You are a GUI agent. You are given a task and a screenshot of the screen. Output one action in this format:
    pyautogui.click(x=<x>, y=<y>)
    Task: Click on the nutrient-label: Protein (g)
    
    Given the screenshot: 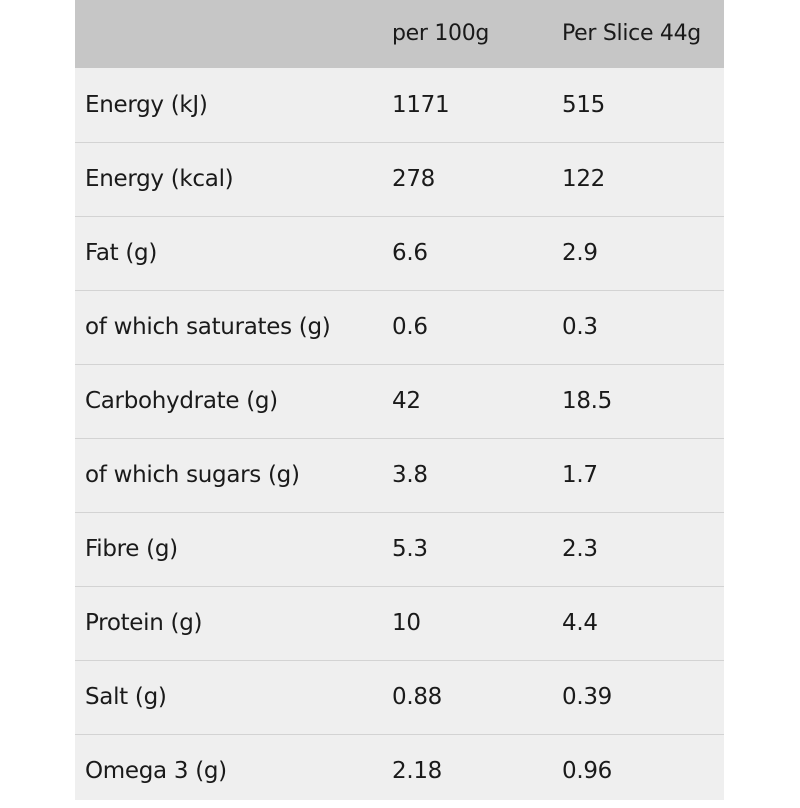 What is the action you would take?
    pyautogui.click(x=144, y=623)
    